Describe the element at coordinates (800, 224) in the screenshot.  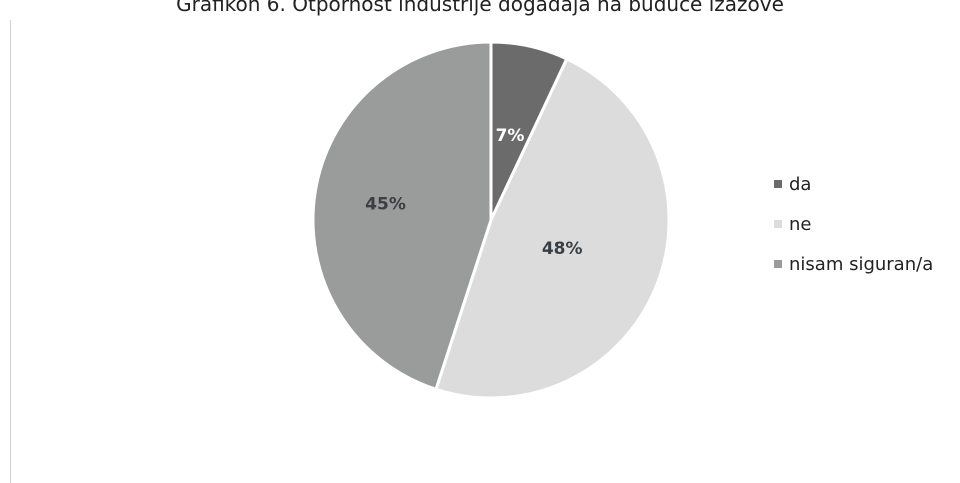
I see `legend-label-ne: ne` at that location.